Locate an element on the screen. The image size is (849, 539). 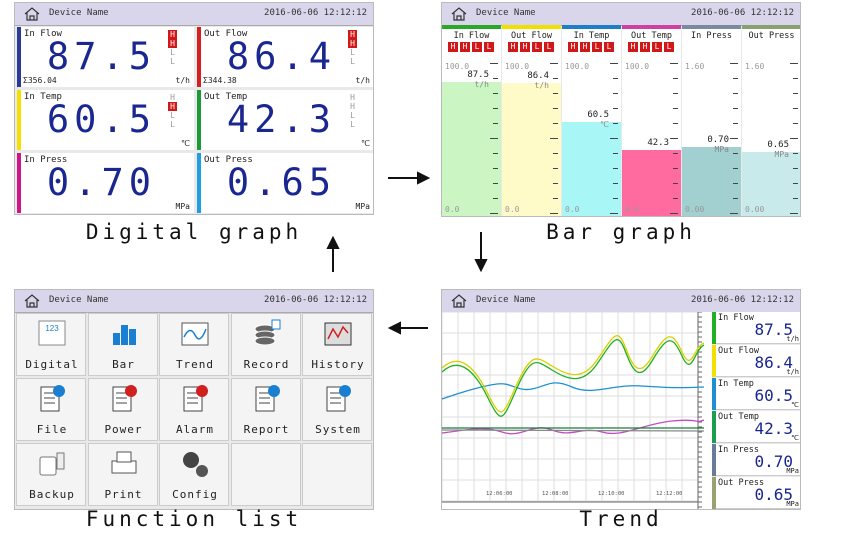
icon-doc is located at coordinates (275, 324).